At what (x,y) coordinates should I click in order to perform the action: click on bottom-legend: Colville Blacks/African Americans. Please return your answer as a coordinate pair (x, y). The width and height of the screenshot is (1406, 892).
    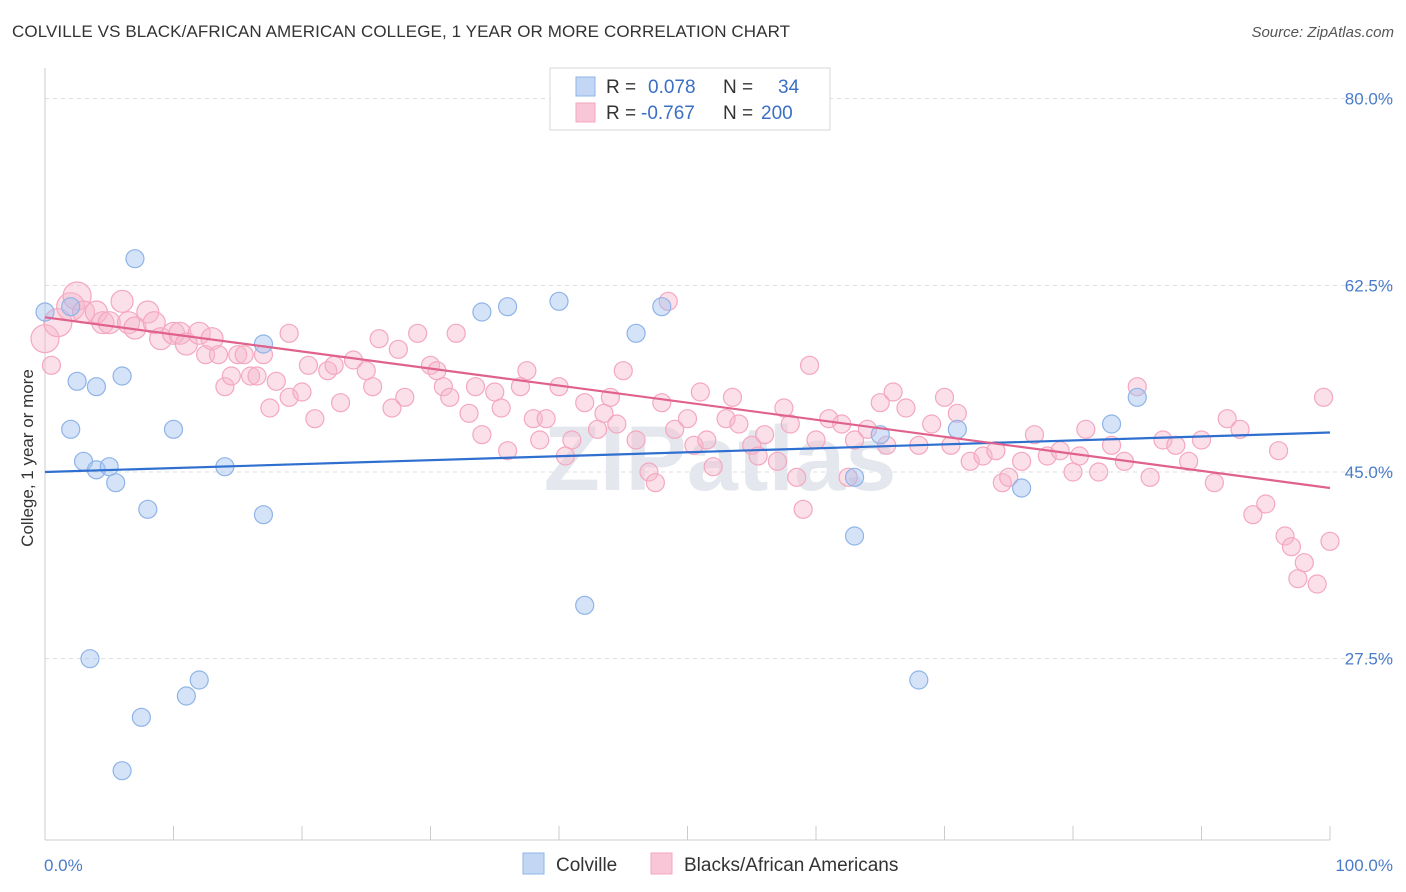
    Looking at the image, I should click on (710, 864).